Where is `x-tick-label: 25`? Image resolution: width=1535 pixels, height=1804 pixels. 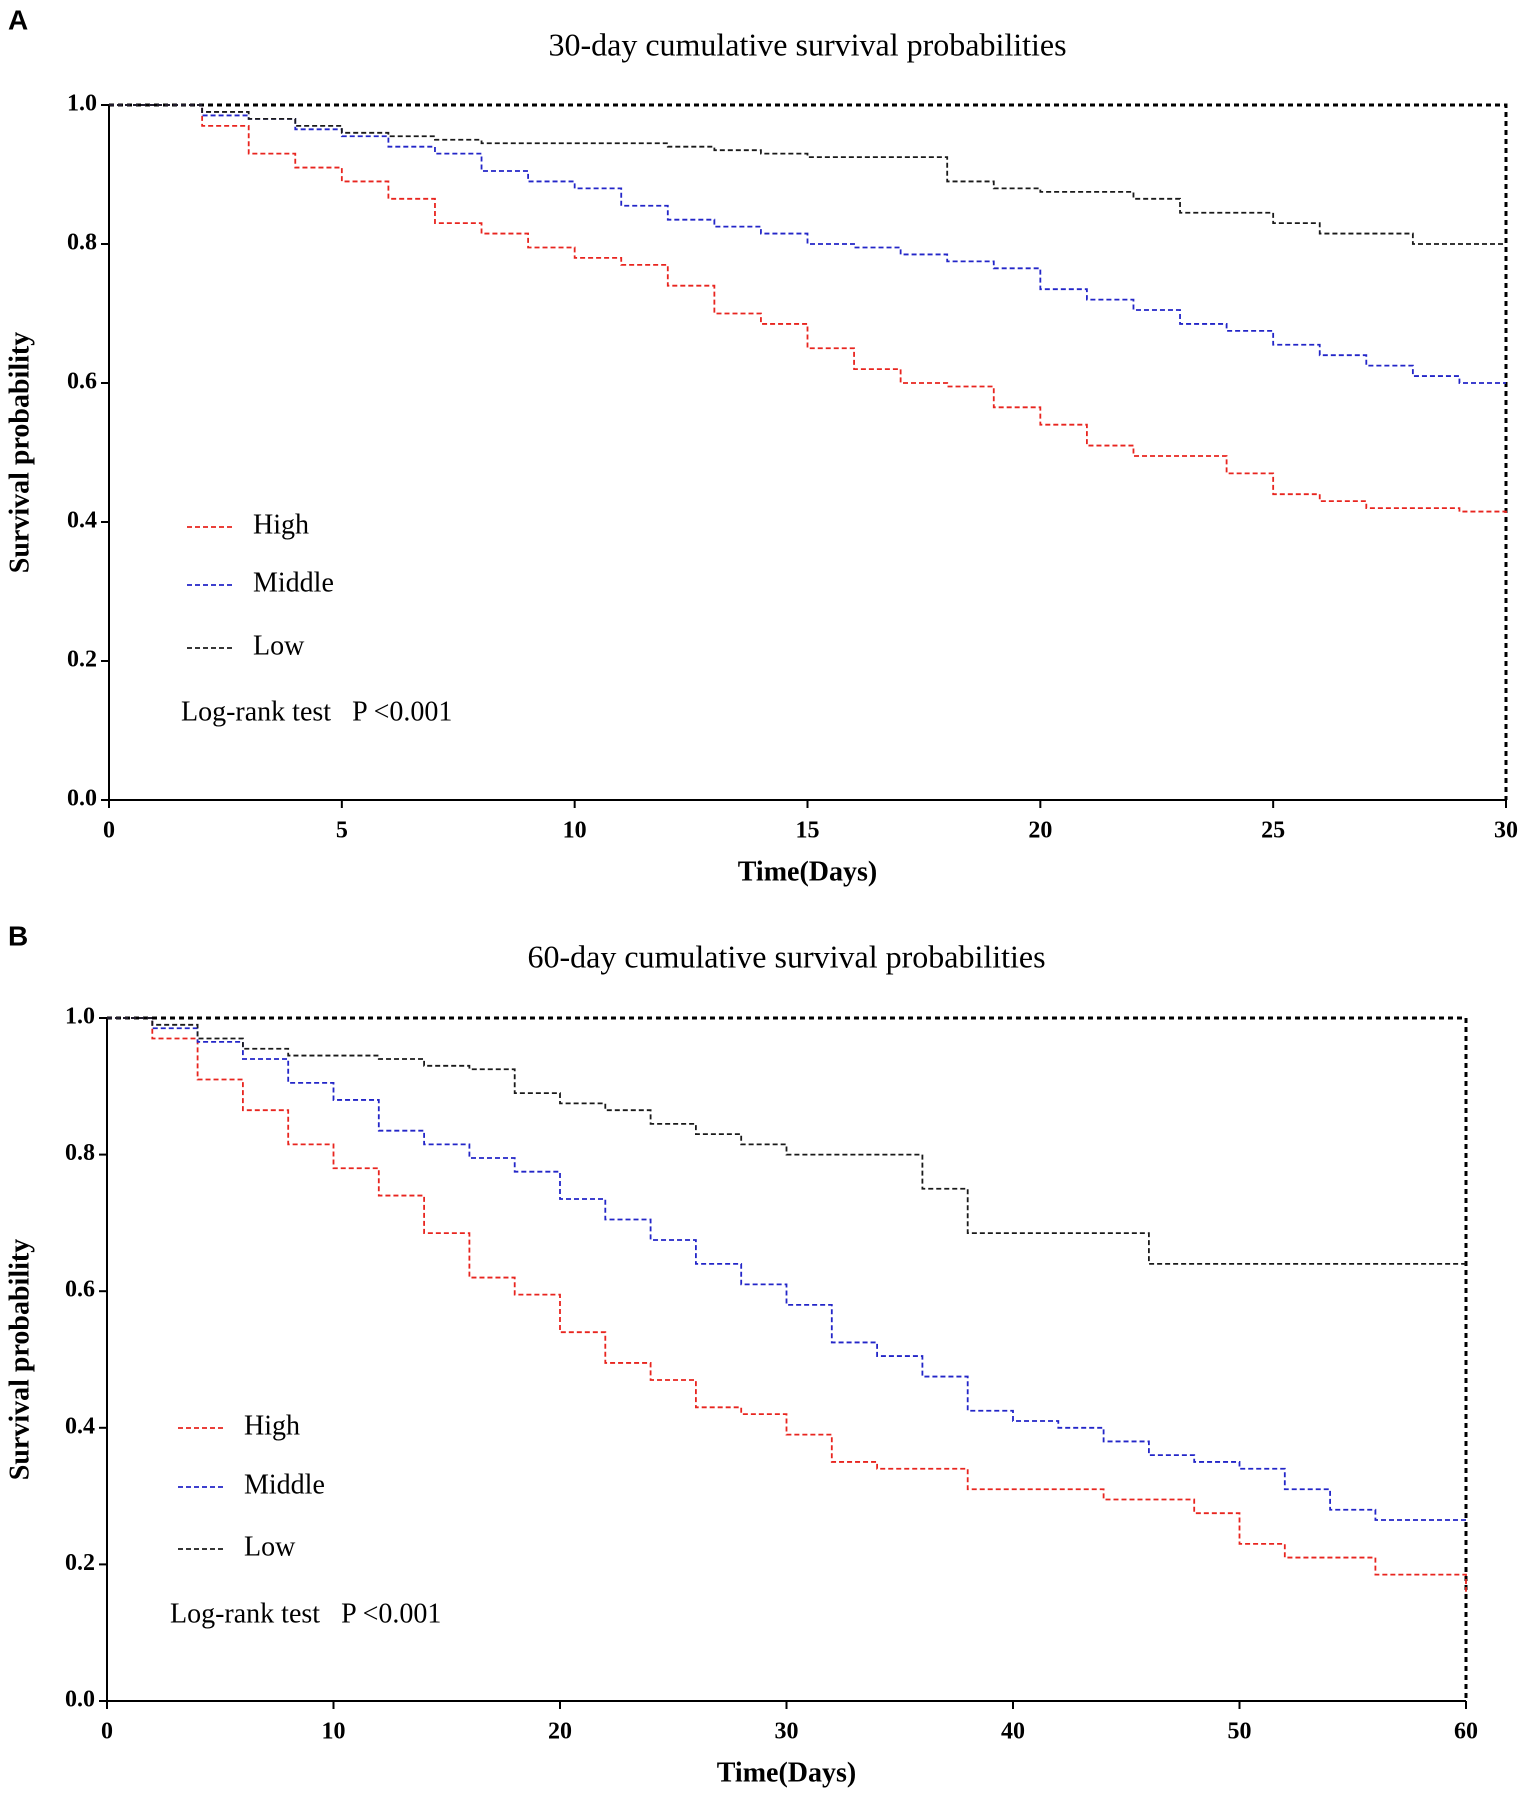
x-tick-label: 25 is located at coordinates (1273, 831).